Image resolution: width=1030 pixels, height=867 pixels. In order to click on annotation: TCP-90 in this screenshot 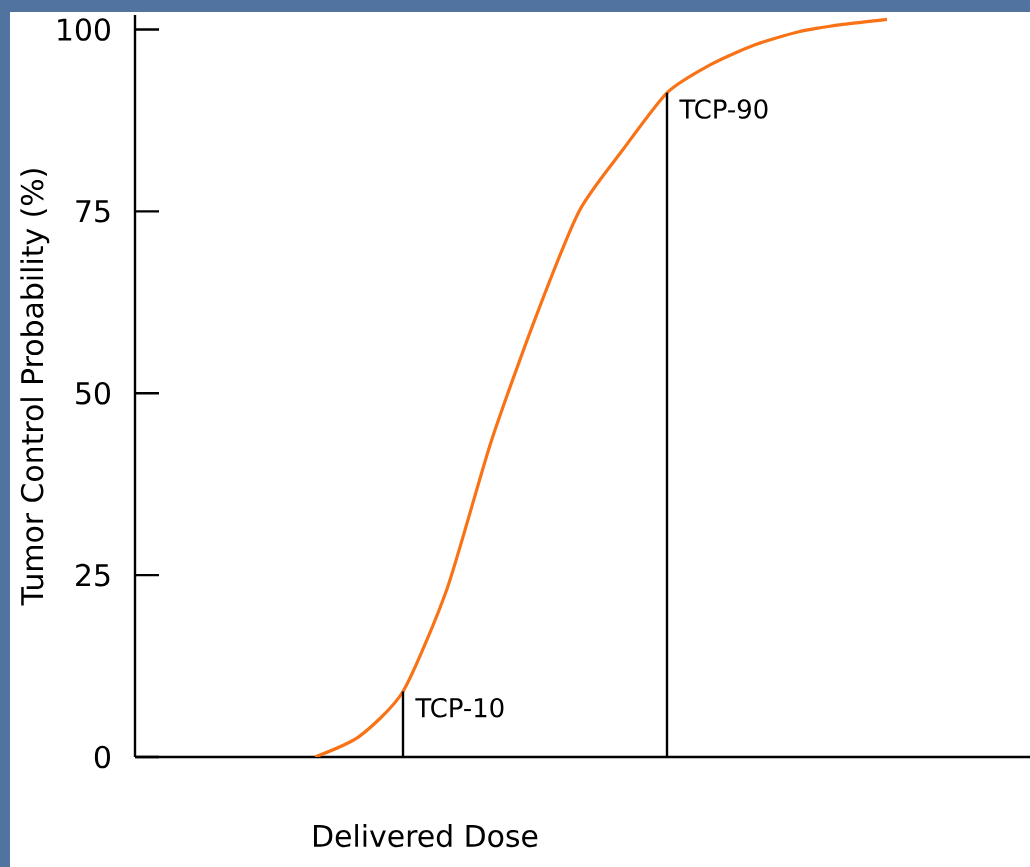, I will do `click(723, 109)`.